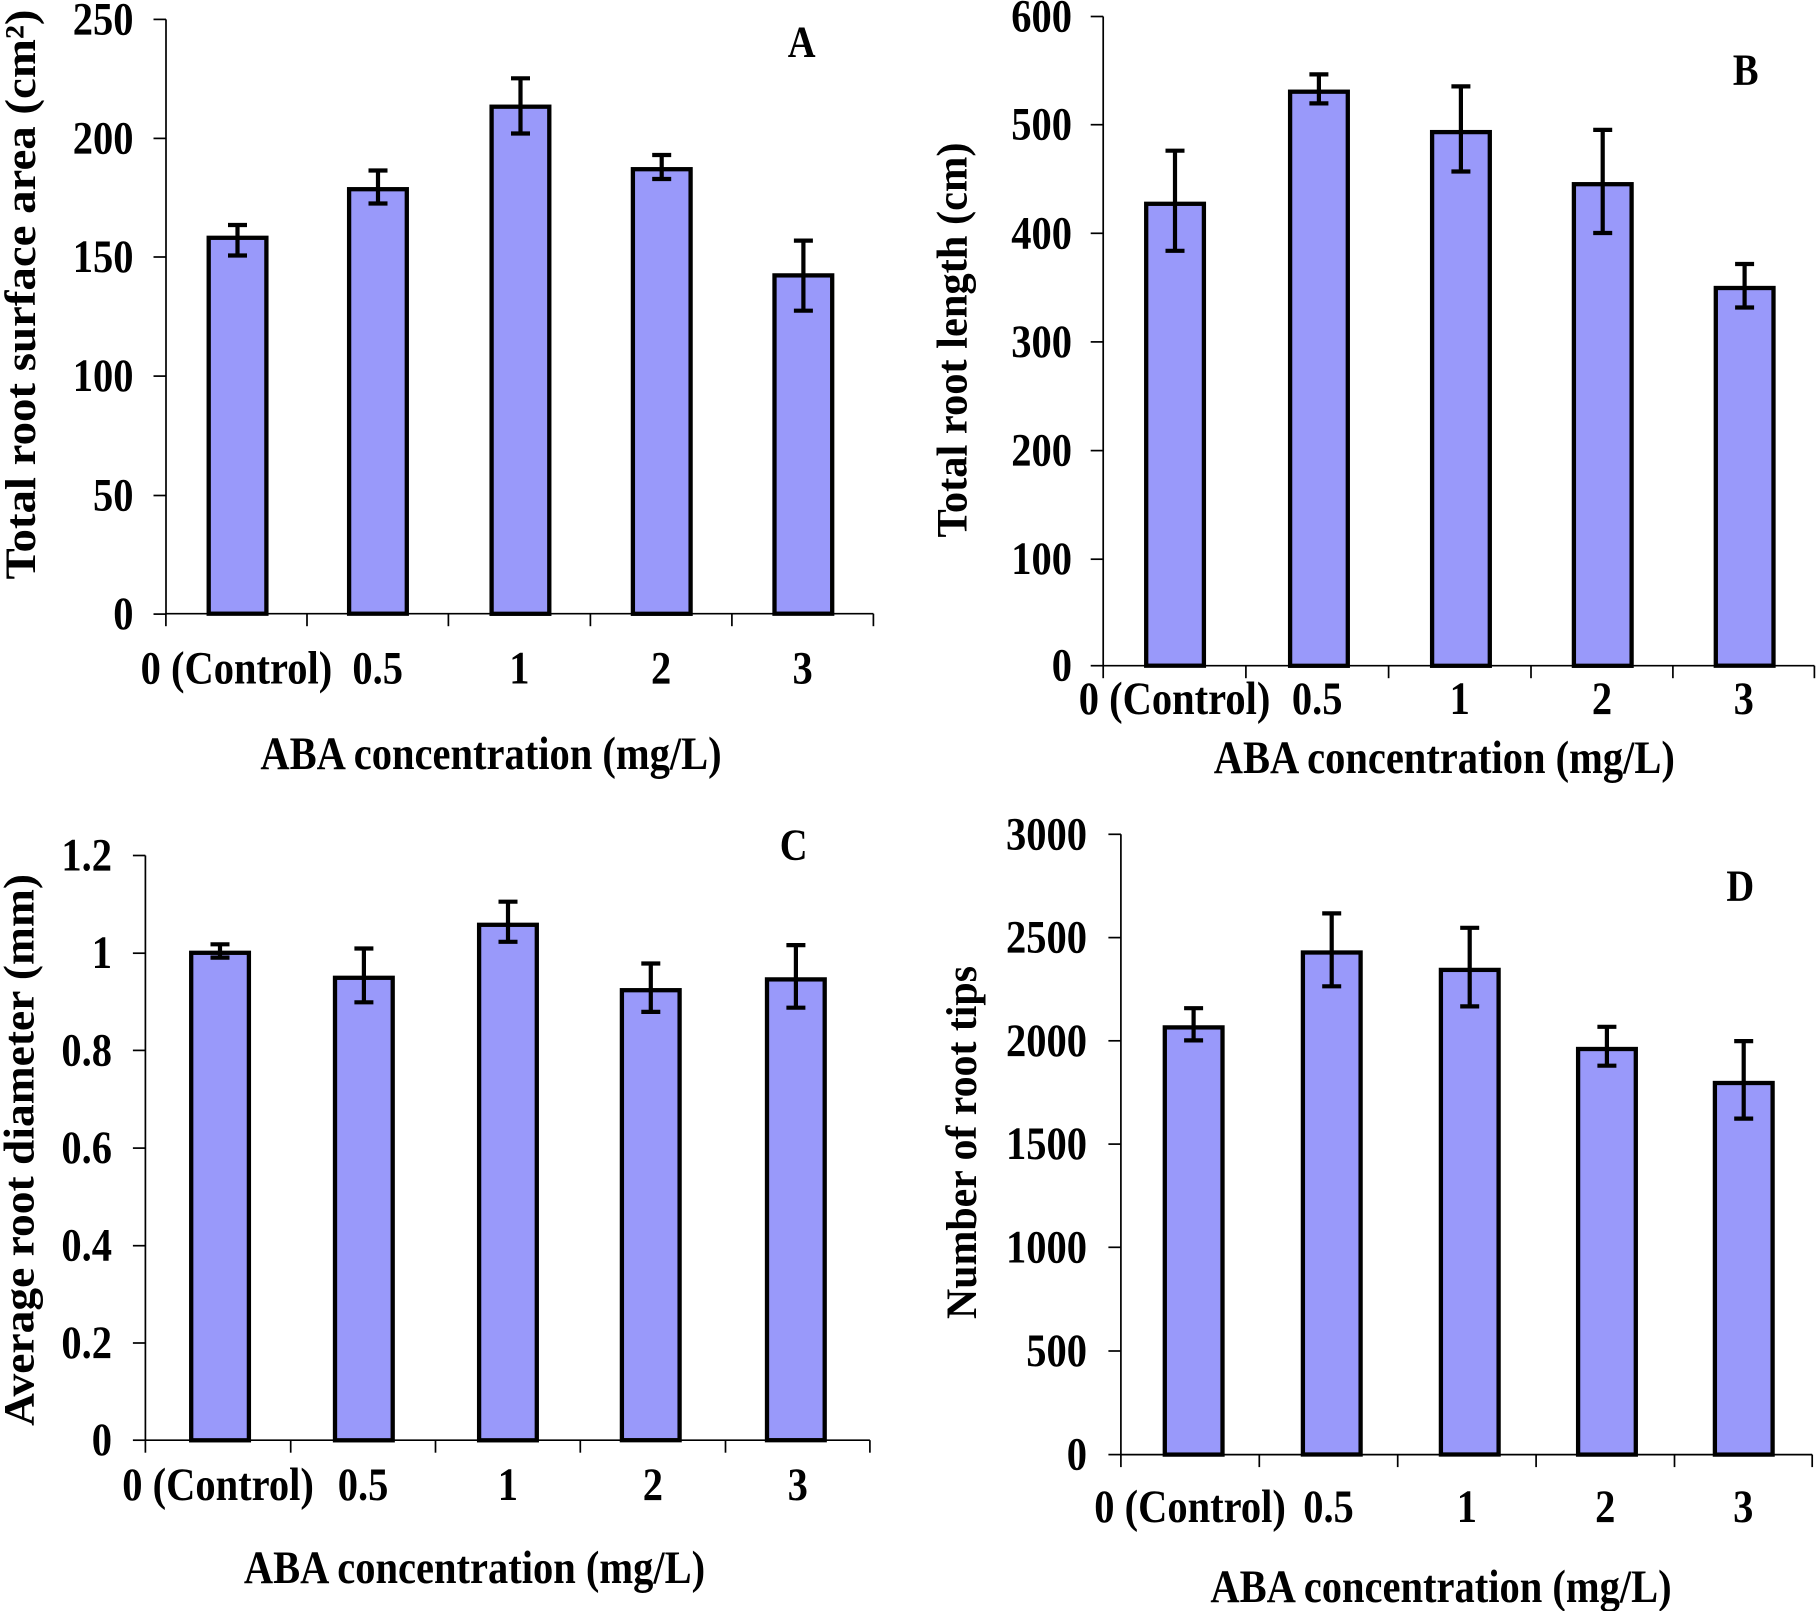 The image size is (1816, 1611). Describe the element at coordinates (86, 1050) in the screenshot. I see `svg-text: 0.8` at that location.